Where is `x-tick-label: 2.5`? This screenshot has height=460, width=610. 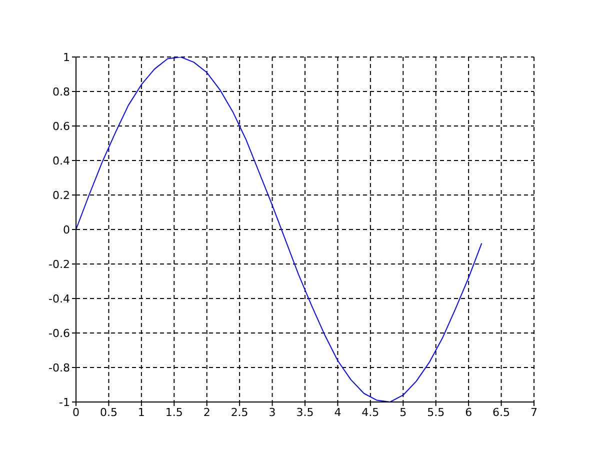 x-tick-label: 2.5 is located at coordinates (239, 412).